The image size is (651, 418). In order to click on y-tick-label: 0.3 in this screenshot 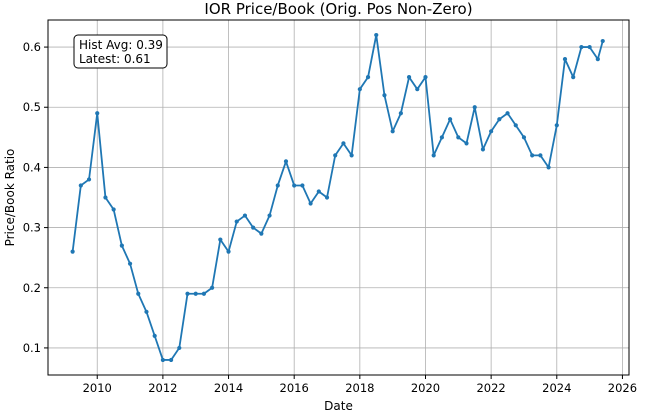, I will do `click(32, 228)`.